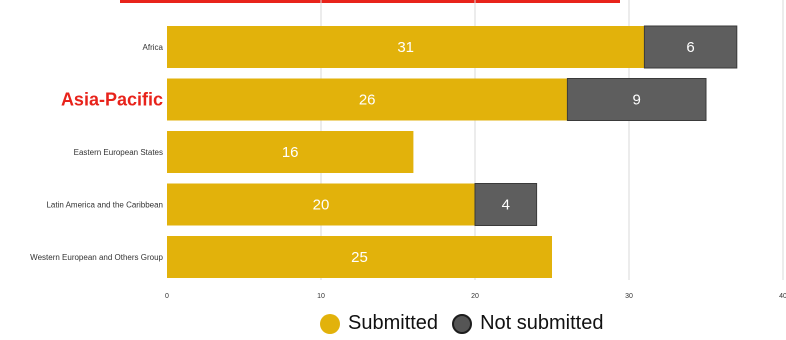 This screenshot has height=340, width=786. What do you see at coordinates (506, 205) in the screenshot?
I see `data-label-not-submitted-latin-america-and-the-caribbean: 4` at bounding box center [506, 205].